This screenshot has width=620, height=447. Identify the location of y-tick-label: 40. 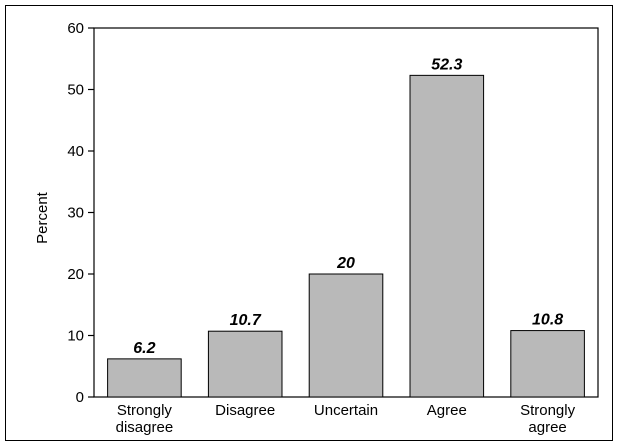
(75, 151).